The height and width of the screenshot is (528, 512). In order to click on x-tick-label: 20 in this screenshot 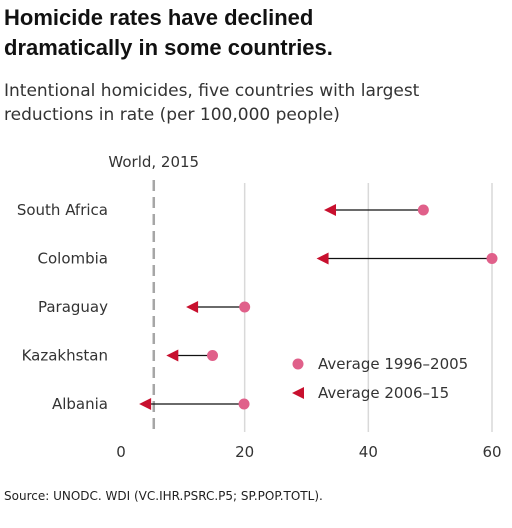, I will do `click(244, 452)`.